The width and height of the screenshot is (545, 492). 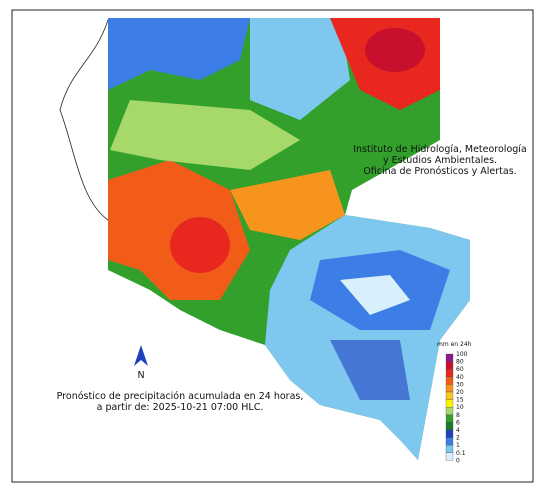 What do you see at coordinates (460, 362) in the screenshot?
I see `legend-label: 80` at bounding box center [460, 362].